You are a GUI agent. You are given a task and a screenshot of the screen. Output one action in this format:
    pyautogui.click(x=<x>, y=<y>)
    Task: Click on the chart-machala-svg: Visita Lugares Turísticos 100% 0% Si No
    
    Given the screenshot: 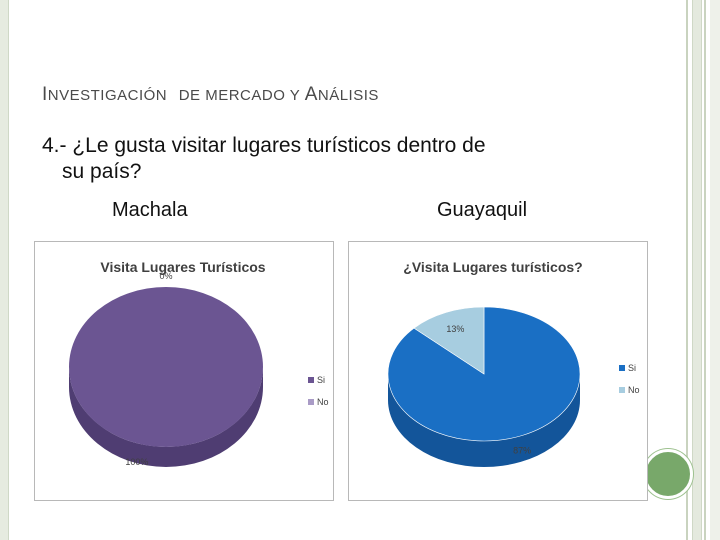 What is the action you would take?
    pyautogui.click(x=199, y=363)
    